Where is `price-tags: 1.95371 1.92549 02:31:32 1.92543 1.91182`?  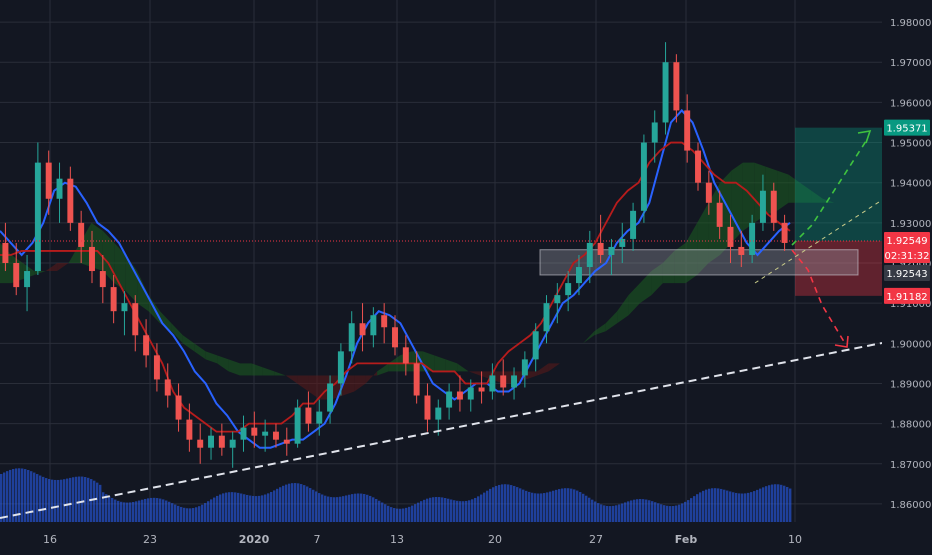
price-tags: 1.95371 1.92549 02:31:32 1.92543 1.91182 is located at coordinates (907, 211).